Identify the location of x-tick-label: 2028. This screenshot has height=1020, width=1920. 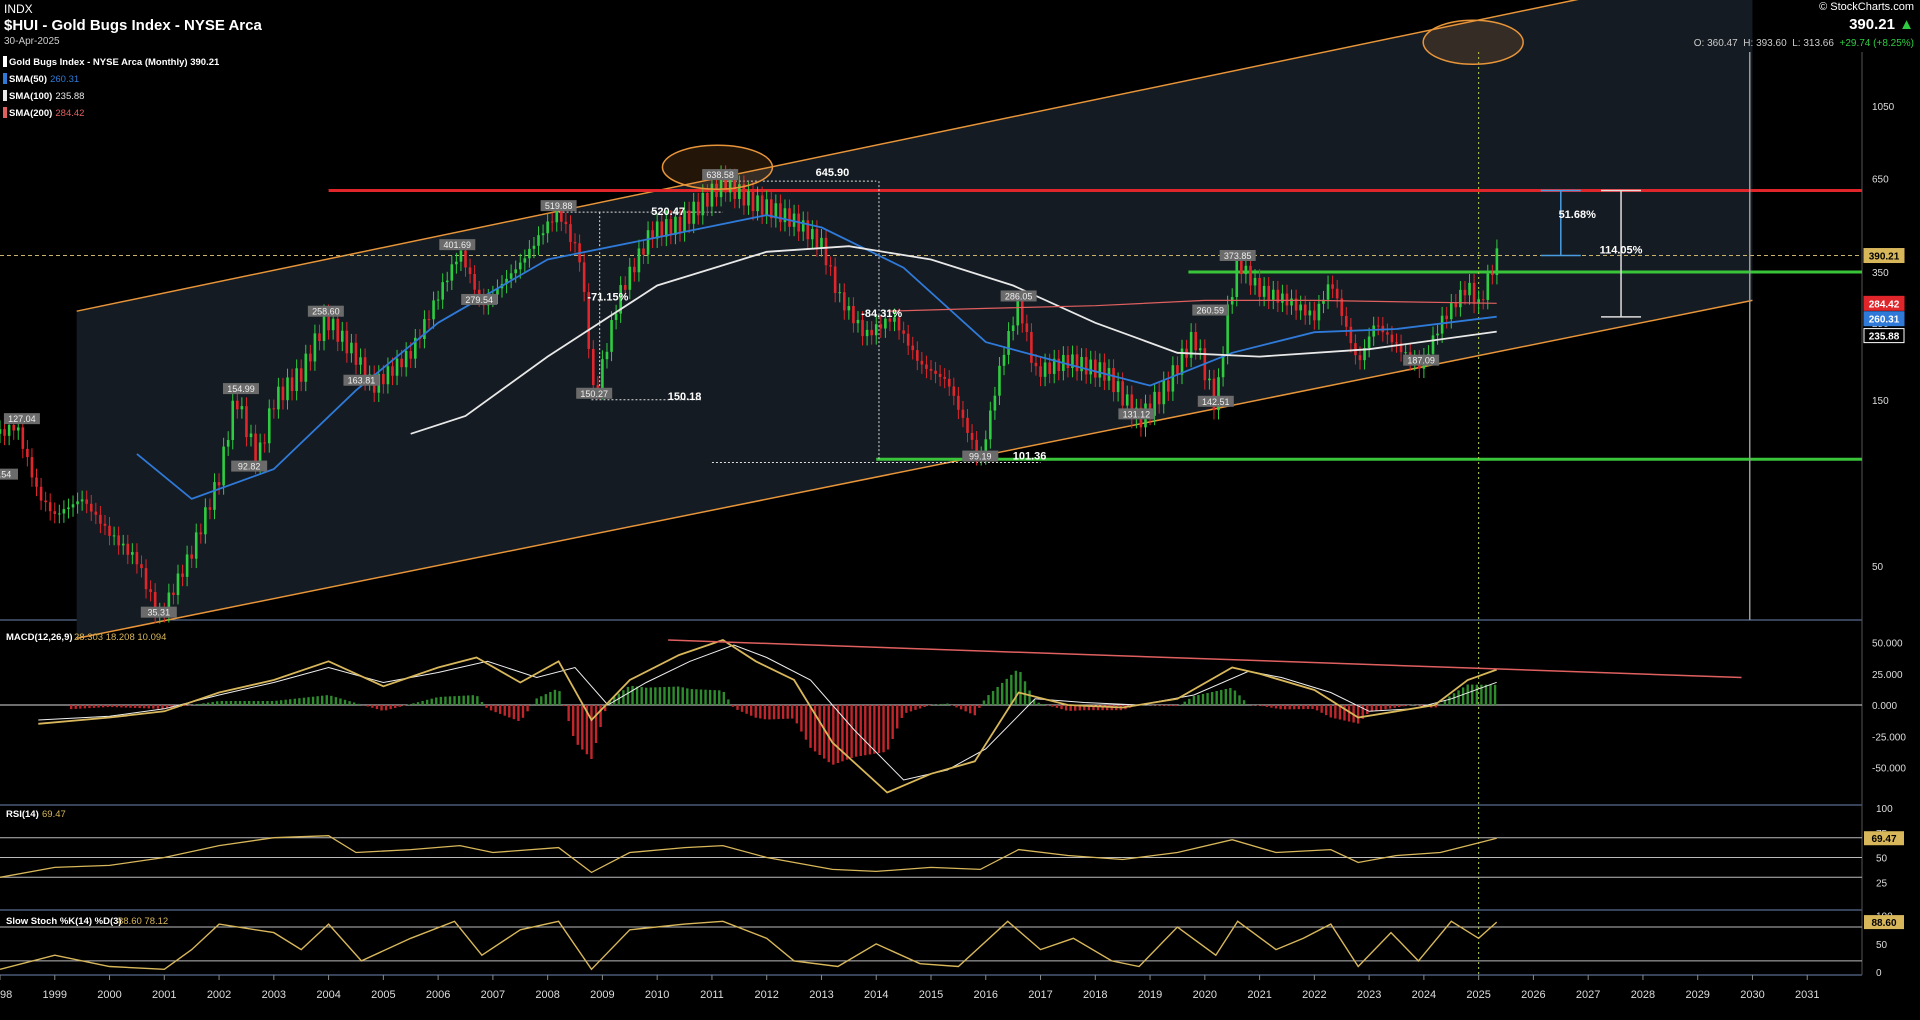
(1643, 995).